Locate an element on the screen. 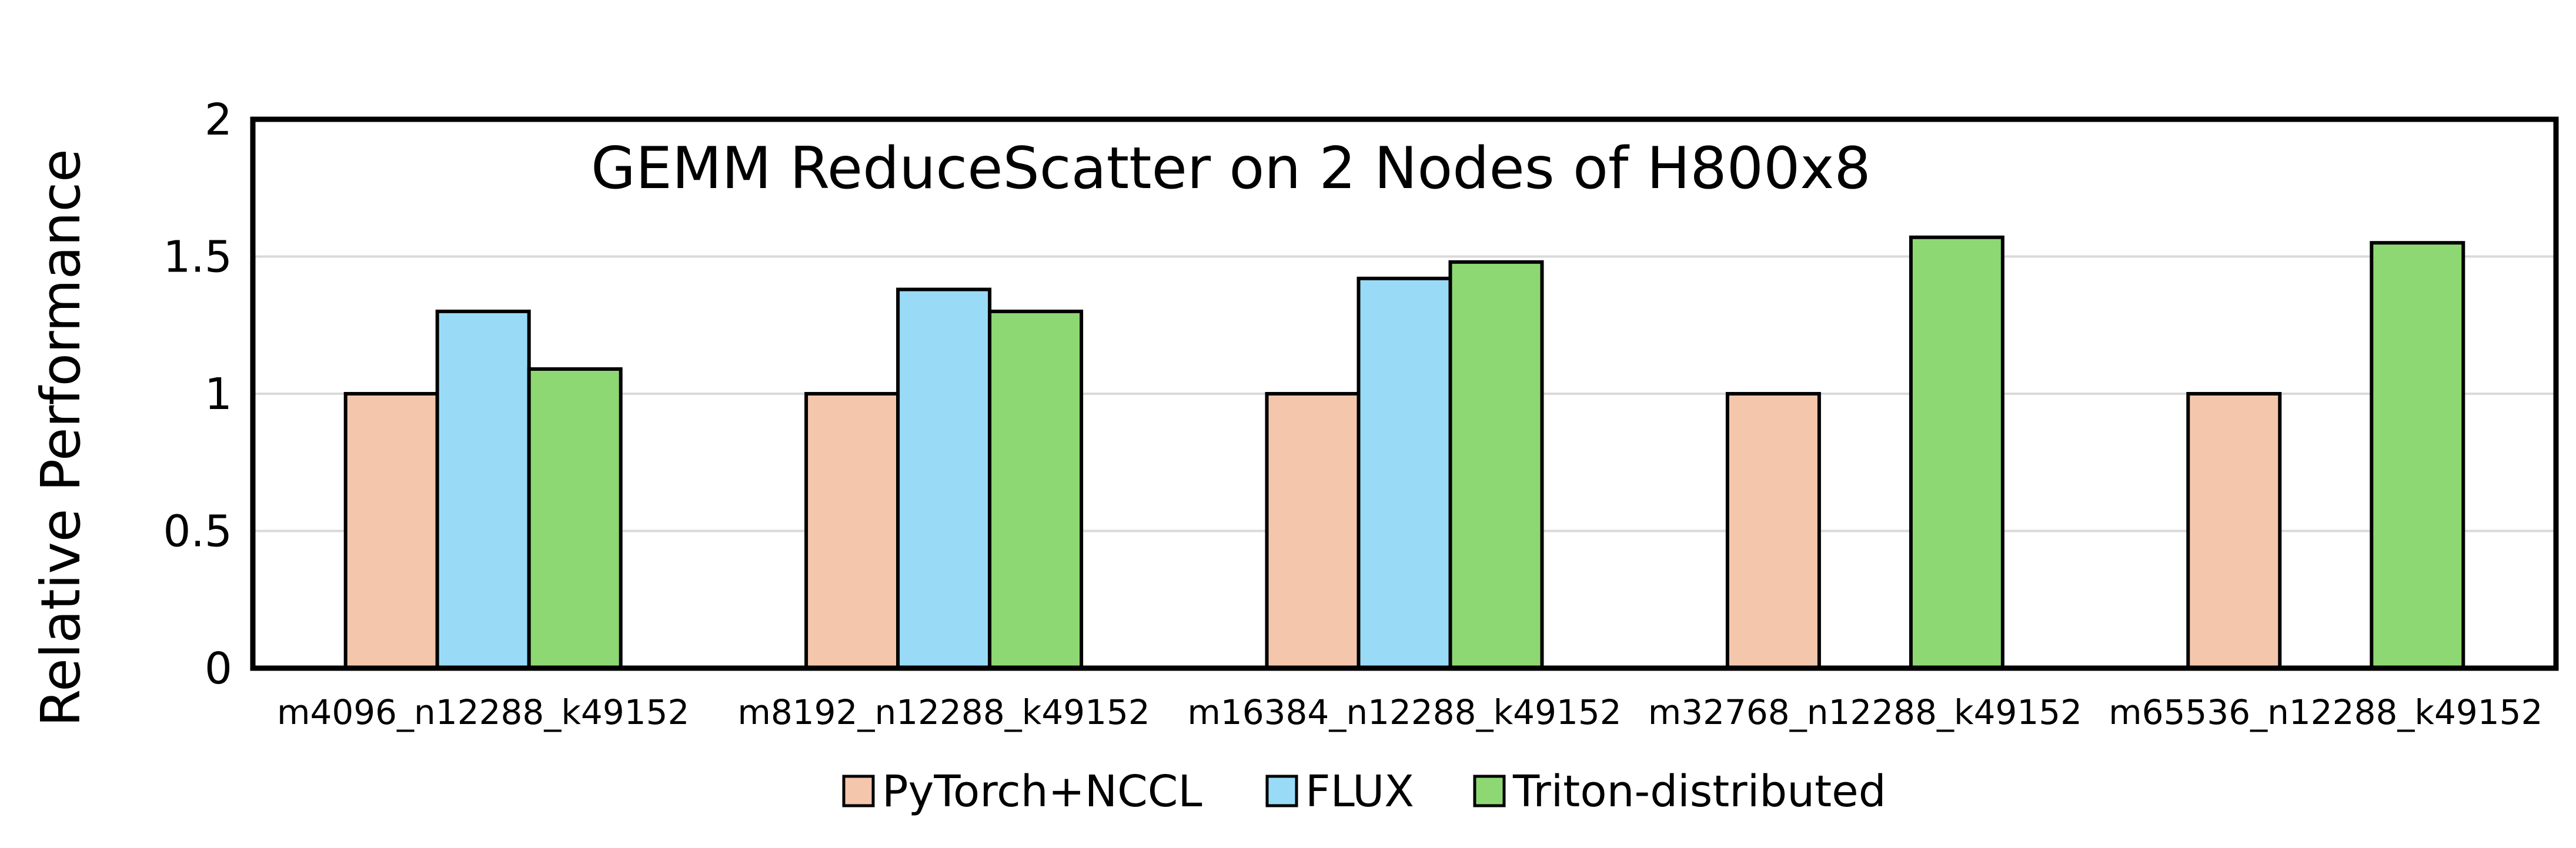 This screenshot has width=2576, height=848. x-tick-label: m8192_n12288_k49152 is located at coordinates (943, 712).